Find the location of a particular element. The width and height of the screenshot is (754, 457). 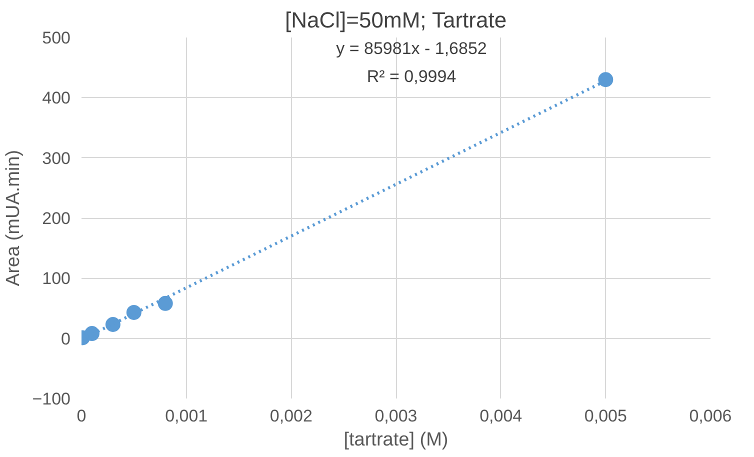

x-tick-label: 0,004 is located at coordinates (501, 416).